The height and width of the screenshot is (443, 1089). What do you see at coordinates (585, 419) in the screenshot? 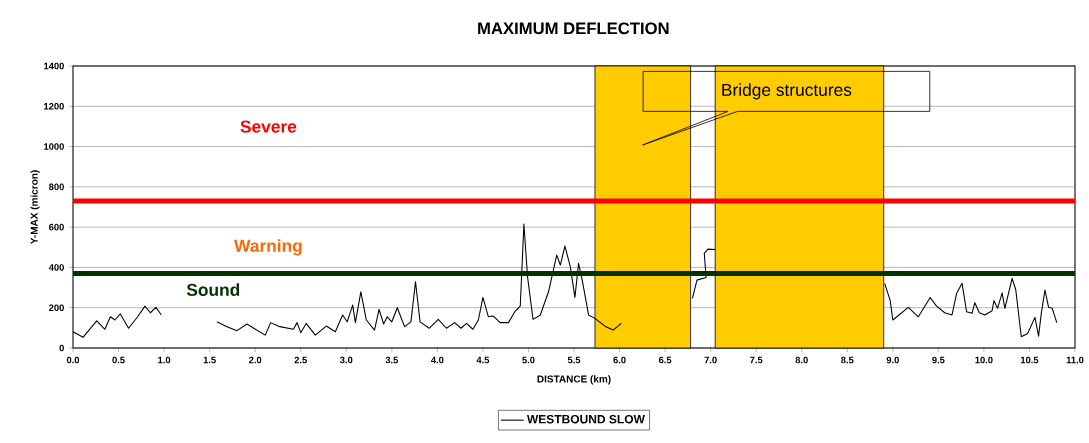
I see `legend-label: WESTBOUND SLOW` at bounding box center [585, 419].